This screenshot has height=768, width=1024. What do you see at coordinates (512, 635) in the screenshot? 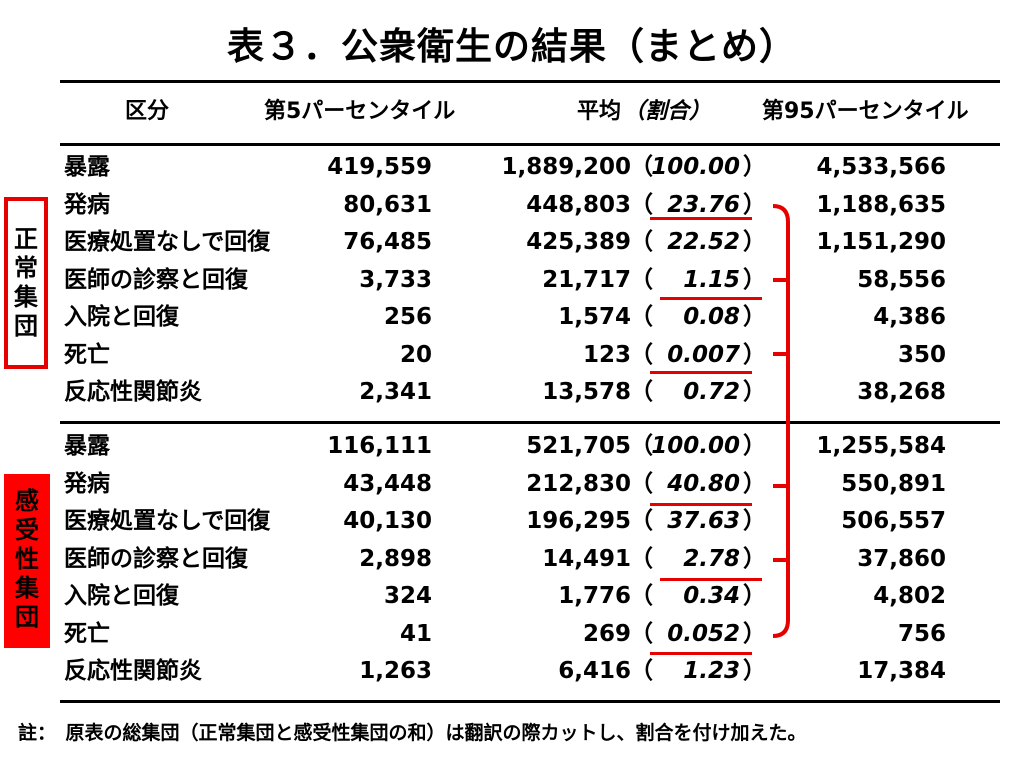
I see `table-row: 死亡 41 269 （ 0.052） 756` at bounding box center [512, 635].